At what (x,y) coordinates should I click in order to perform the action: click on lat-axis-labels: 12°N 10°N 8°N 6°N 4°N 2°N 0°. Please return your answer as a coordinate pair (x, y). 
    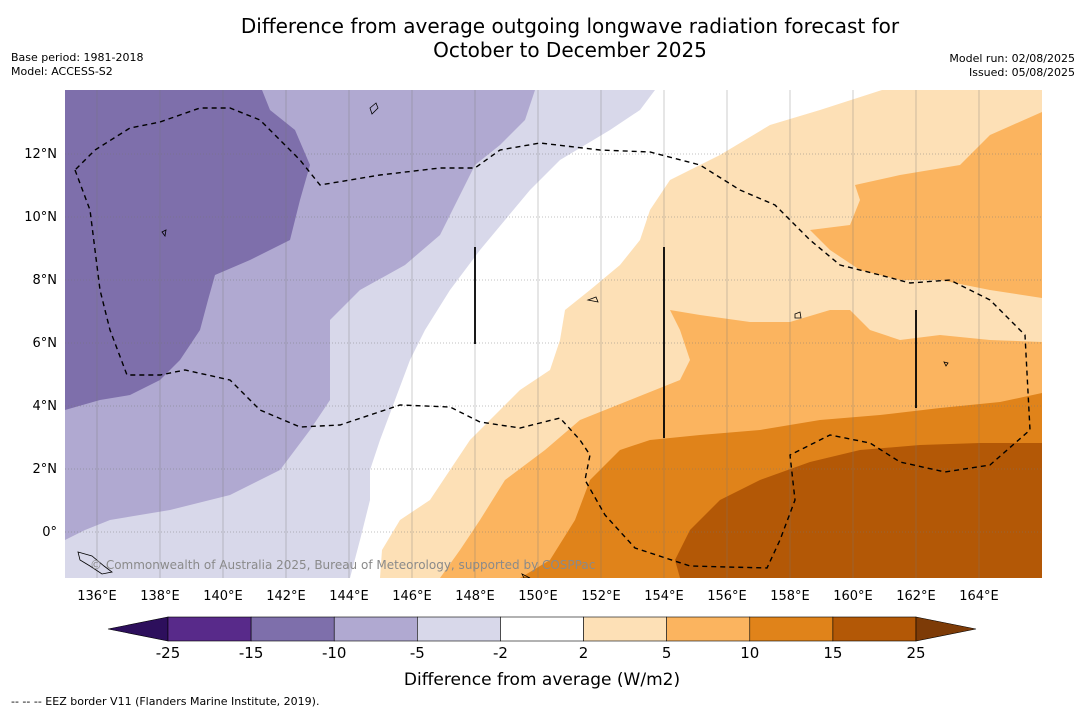
    Looking at the image, I should click on (40, 343).